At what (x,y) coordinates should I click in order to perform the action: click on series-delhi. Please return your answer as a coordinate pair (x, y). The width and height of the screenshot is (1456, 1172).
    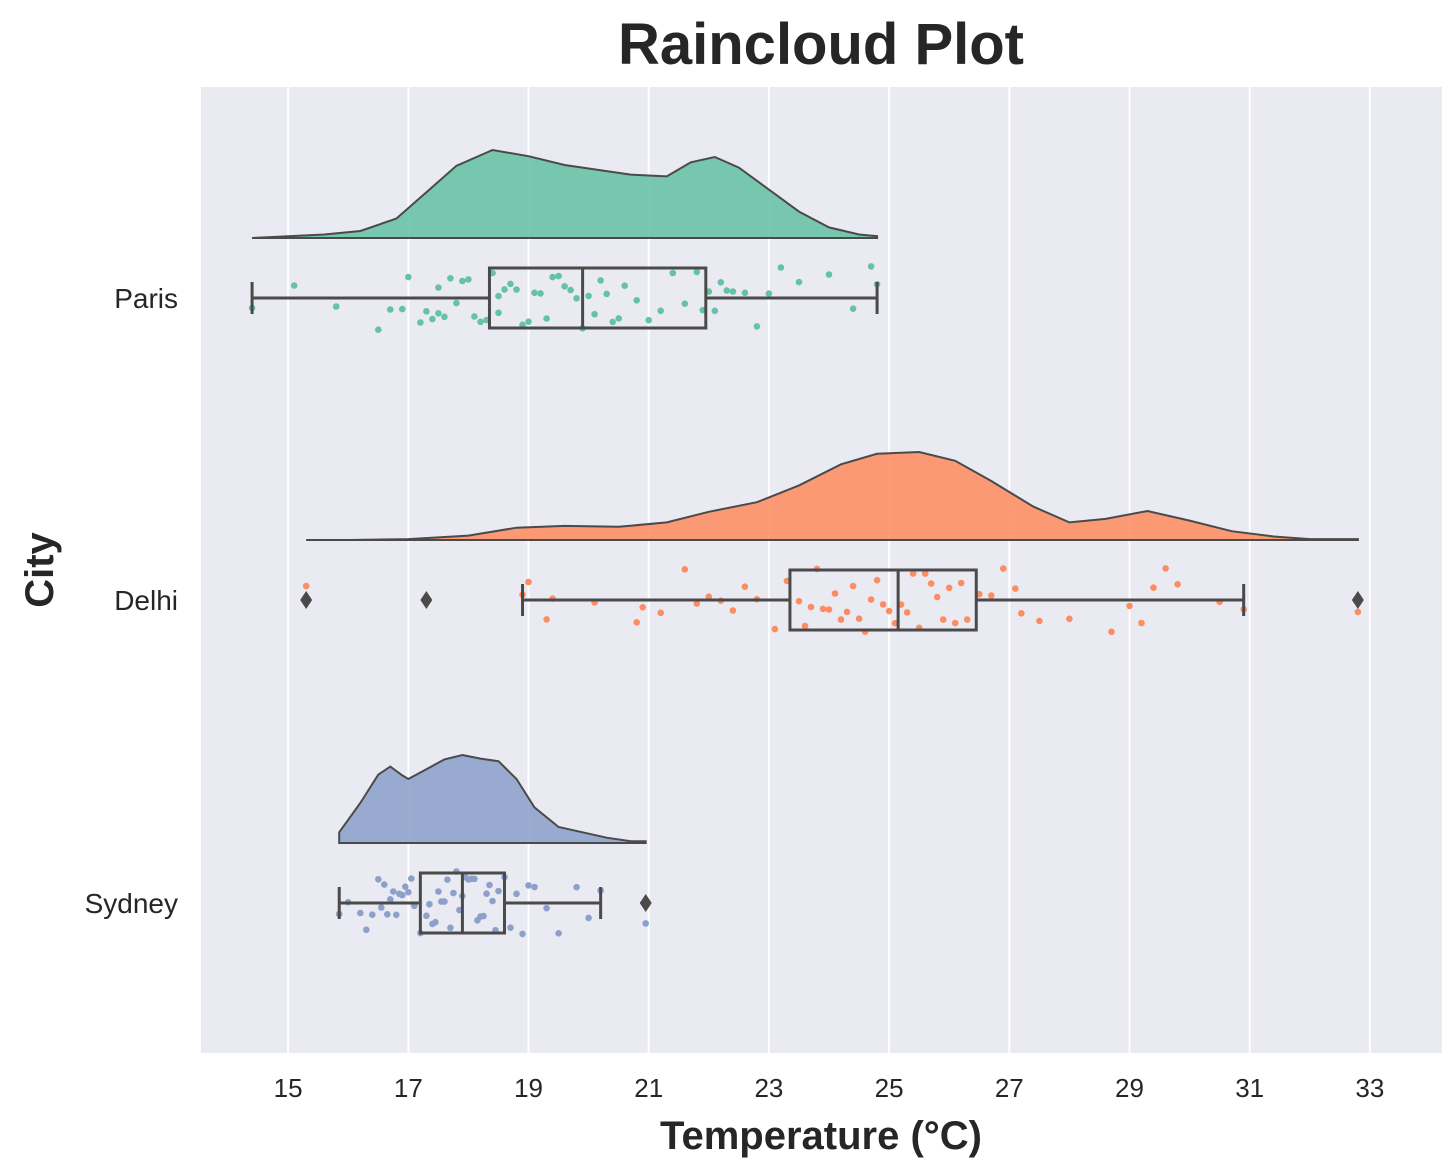
    Looking at the image, I should click on (832, 543).